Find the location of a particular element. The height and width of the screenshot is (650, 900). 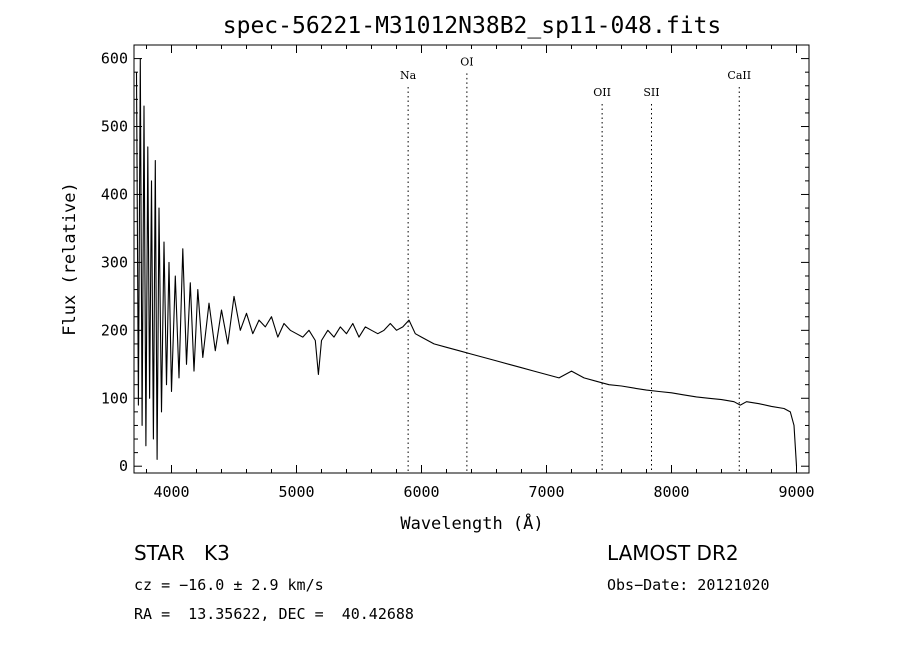

survey-label: LAMOST DR2 is located at coordinates (673, 553).